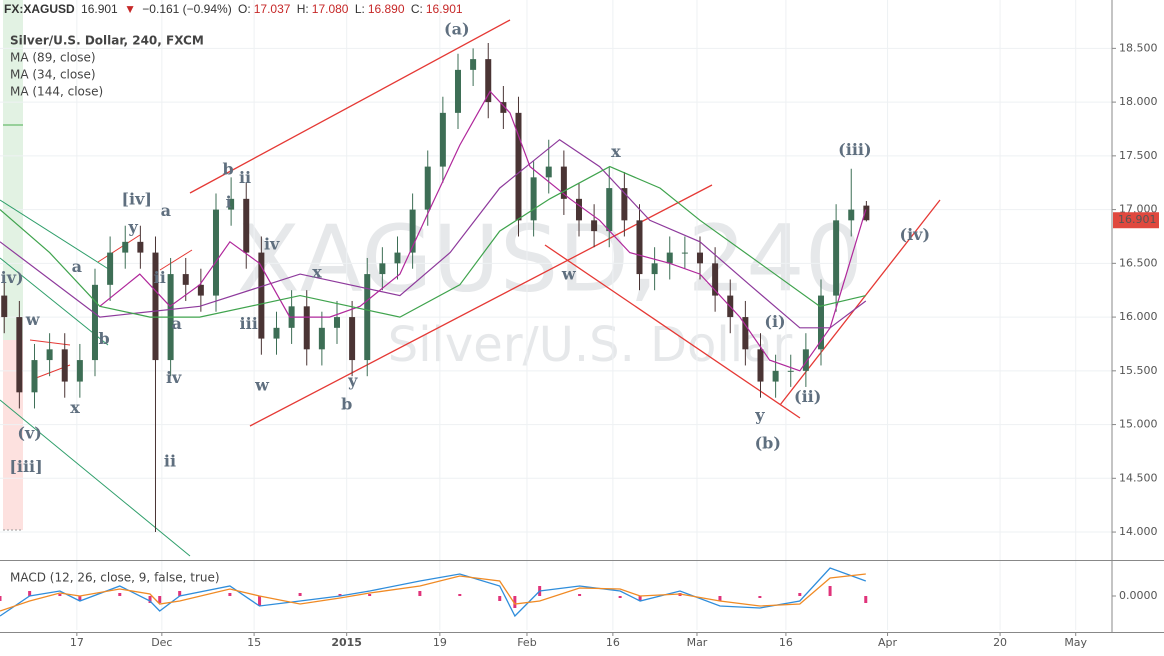  I want to click on x-tick-label: 17, so click(77, 642).